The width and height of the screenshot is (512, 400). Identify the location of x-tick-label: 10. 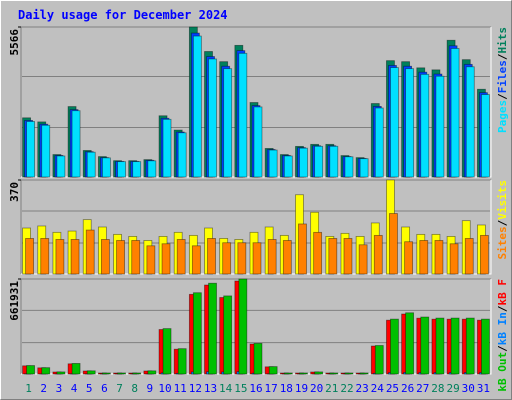
(164, 388).